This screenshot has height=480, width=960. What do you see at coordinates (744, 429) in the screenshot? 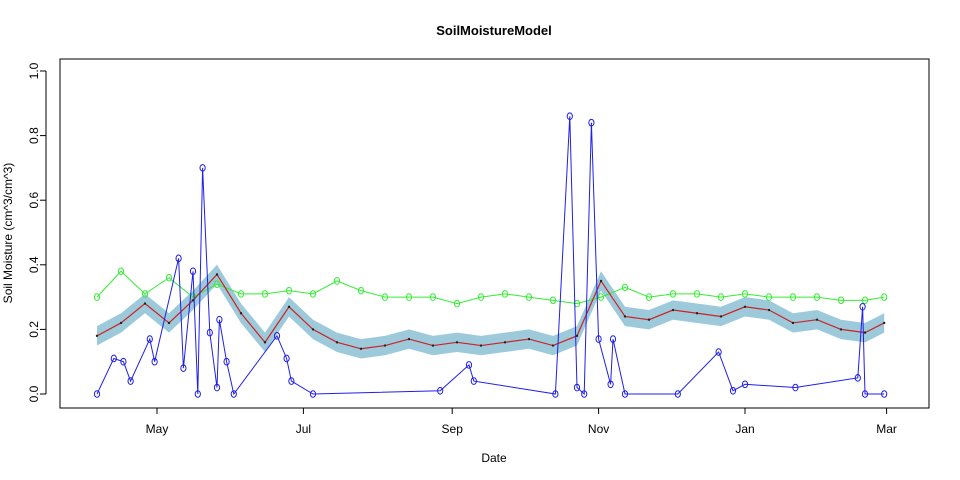
I see `x-tick-label: Jan` at bounding box center [744, 429].